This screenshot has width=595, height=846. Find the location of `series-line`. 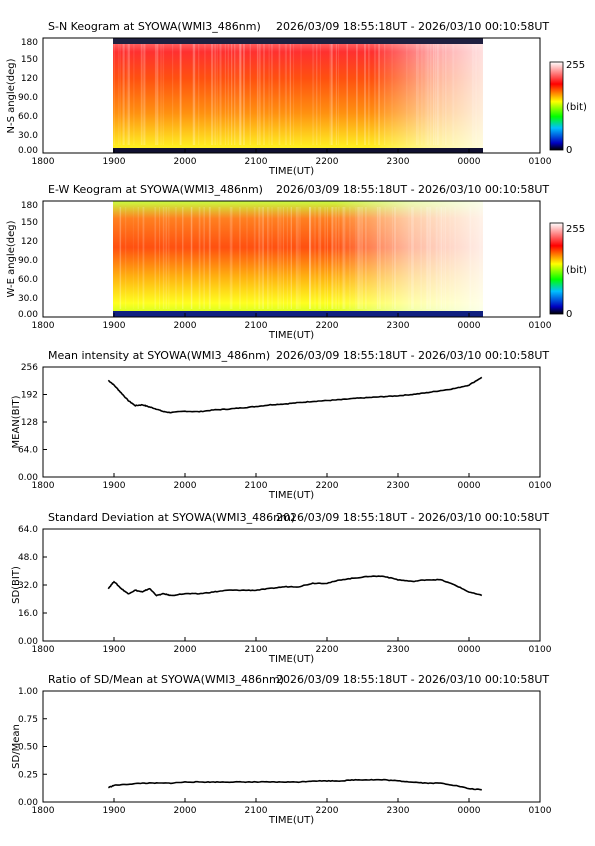

series-line is located at coordinates (295, 395).